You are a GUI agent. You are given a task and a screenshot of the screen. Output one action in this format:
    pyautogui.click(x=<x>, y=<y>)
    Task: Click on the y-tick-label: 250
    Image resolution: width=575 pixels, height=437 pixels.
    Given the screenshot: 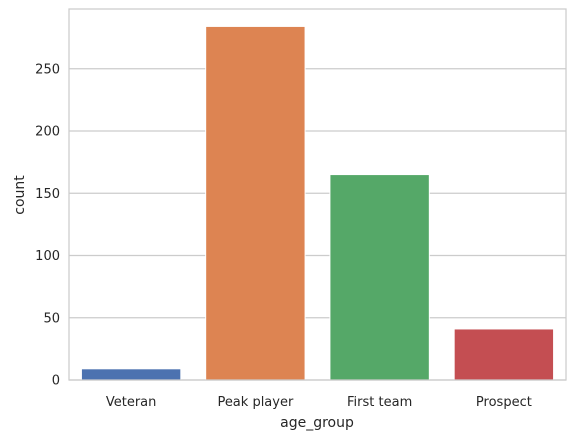 What is the action you would take?
    pyautogui.click(x=47, y=69)
    